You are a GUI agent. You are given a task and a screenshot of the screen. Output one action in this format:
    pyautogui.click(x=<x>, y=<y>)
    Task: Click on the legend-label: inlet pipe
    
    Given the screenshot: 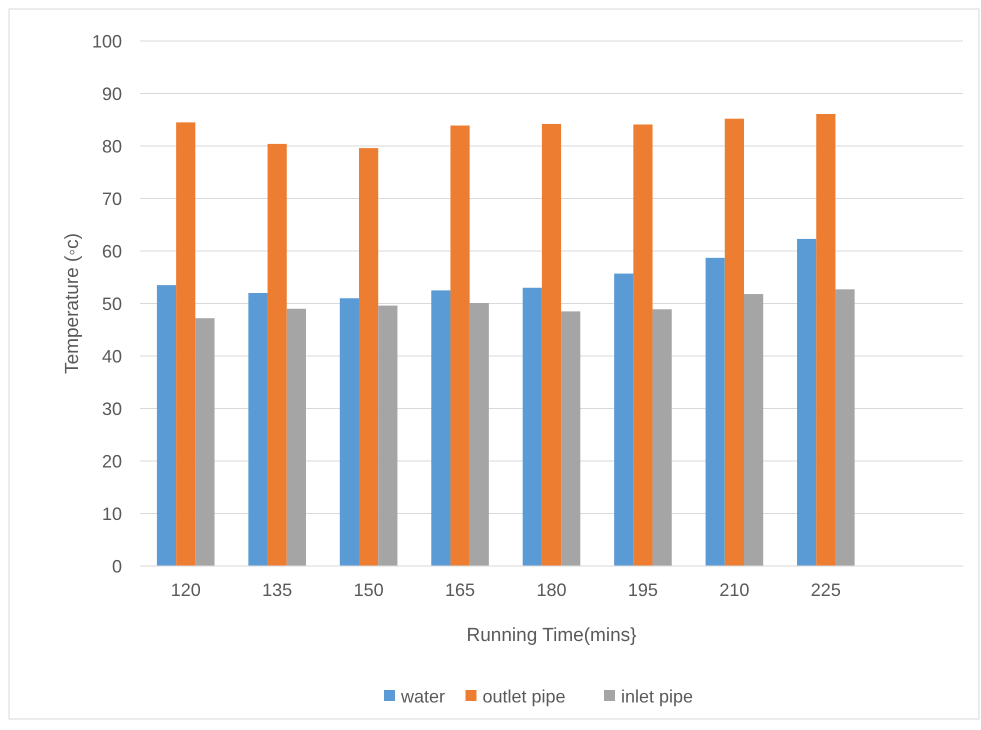 What is the action you would take?
    pyautogui.click(x=657, y=696)
    